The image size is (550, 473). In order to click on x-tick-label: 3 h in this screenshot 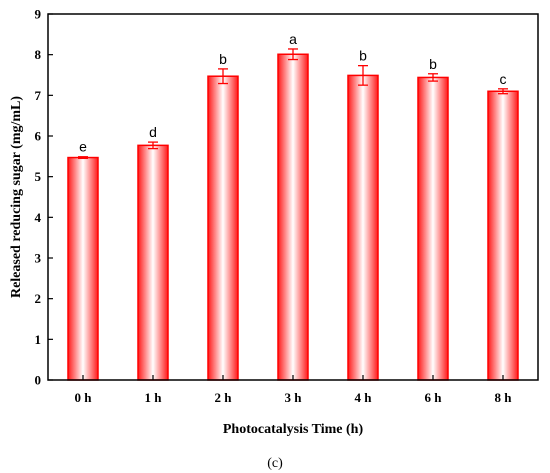, I will do `click(294, 397)`.